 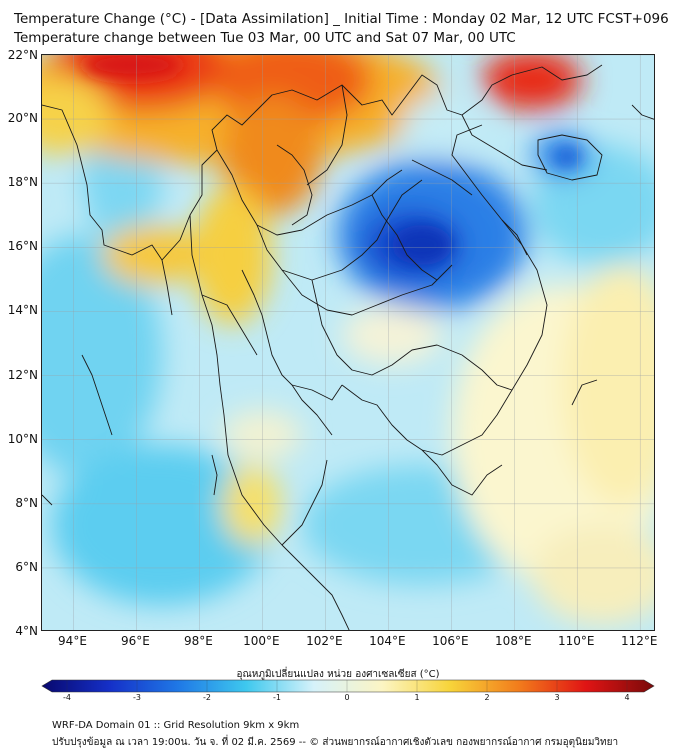 What do you see at coordinates (198, 641) in the screenshot?
I see `lon-label: 98°E` at bounding box center [198, 641].